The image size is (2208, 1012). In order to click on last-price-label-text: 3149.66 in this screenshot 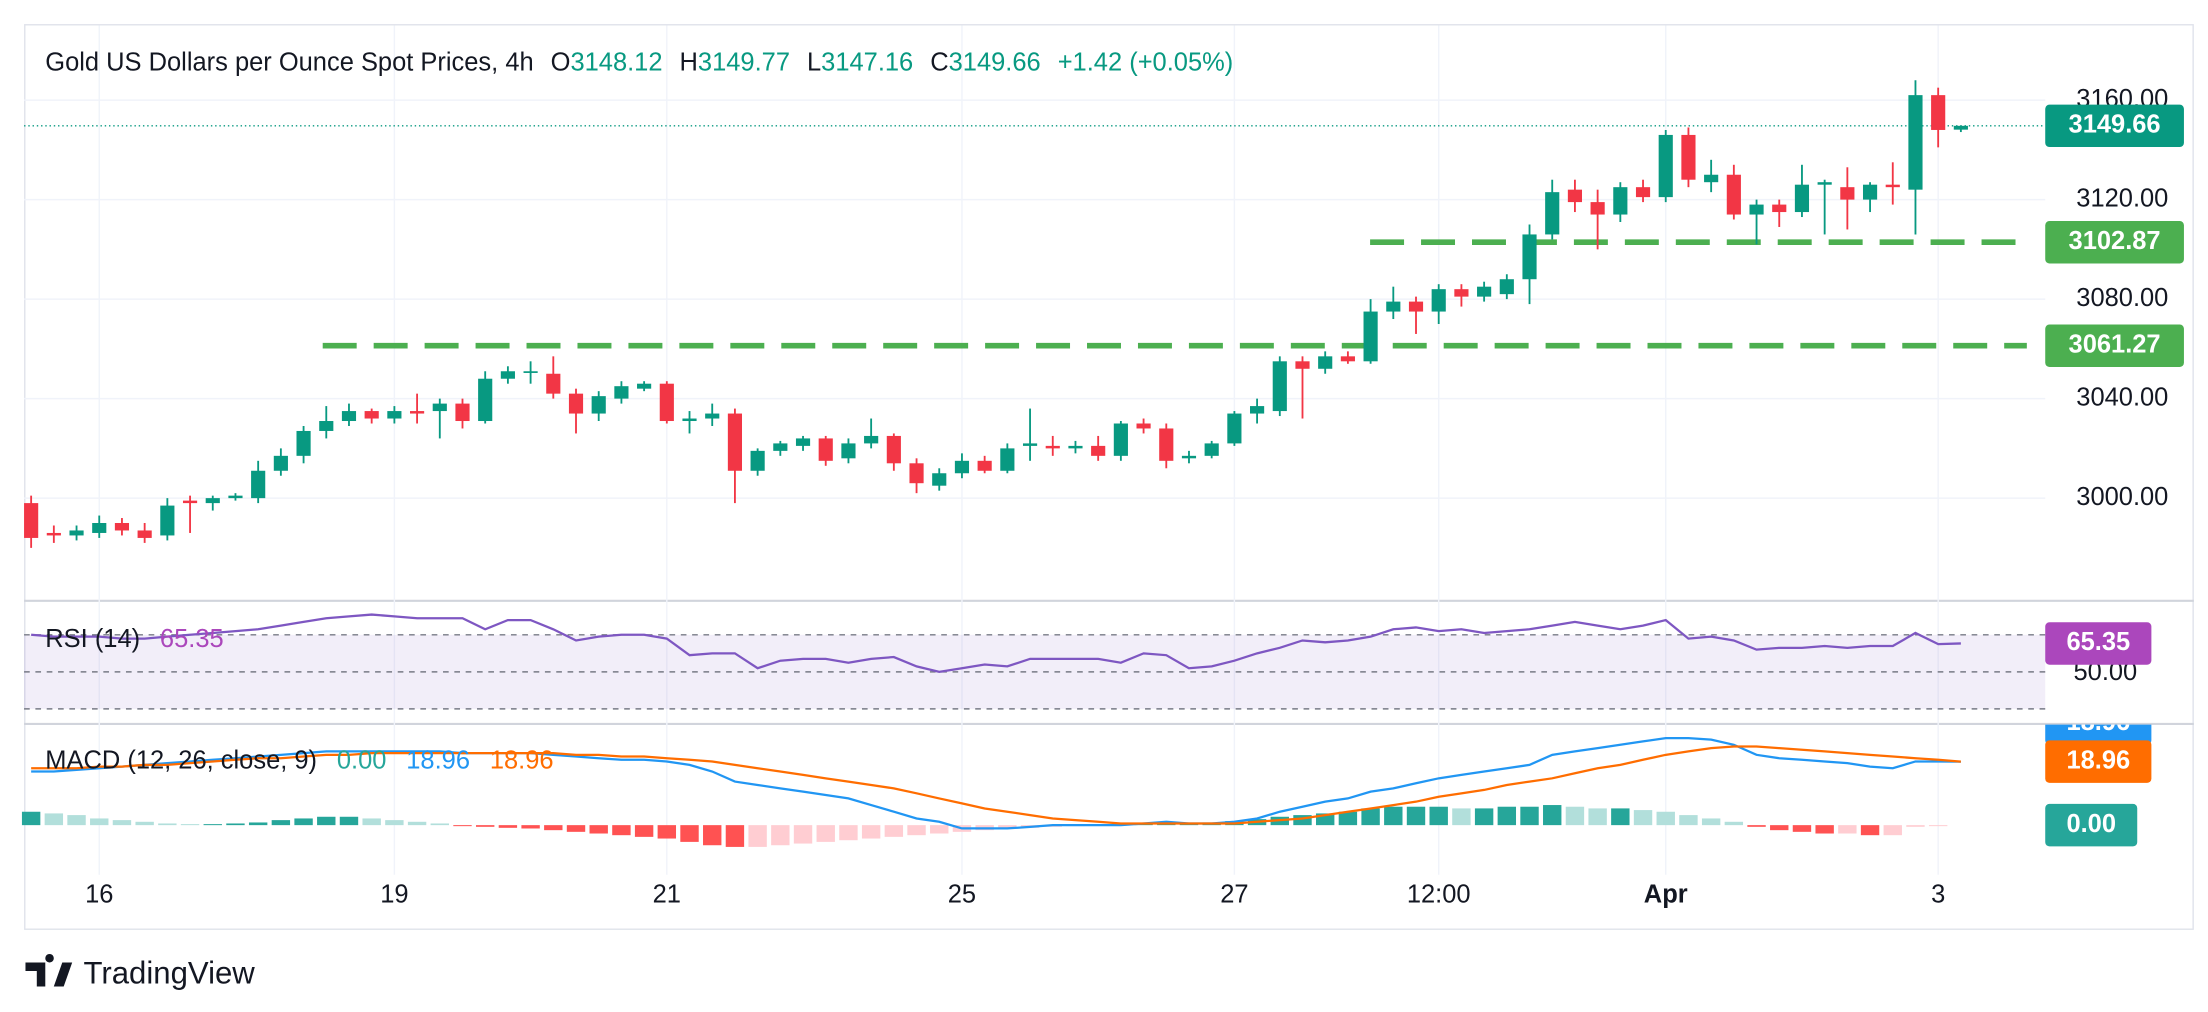, I will do `click(2115, 125)`.